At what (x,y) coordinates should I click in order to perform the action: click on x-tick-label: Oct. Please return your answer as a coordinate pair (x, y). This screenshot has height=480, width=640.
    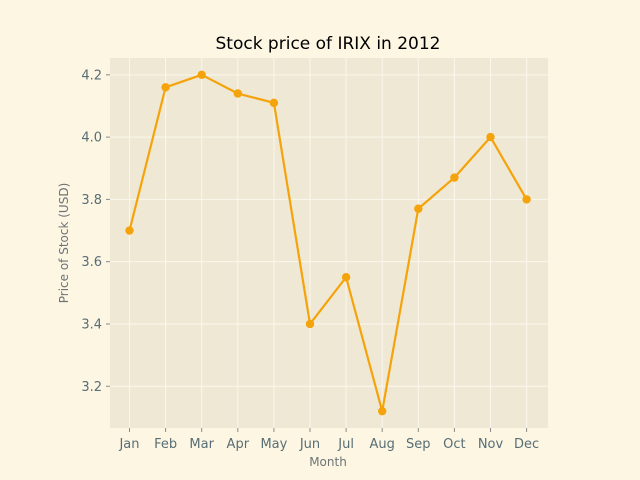
    Looking at the image, I should click on (454, 444).